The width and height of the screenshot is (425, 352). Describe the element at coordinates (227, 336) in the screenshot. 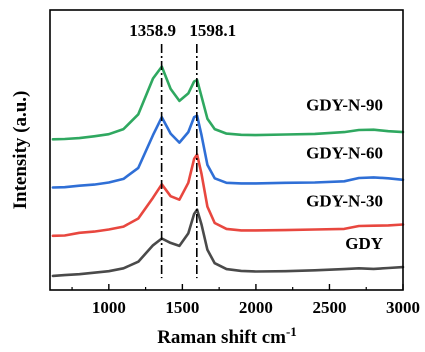

I see `x-axis-title: Raman shift cm-1` at that location.